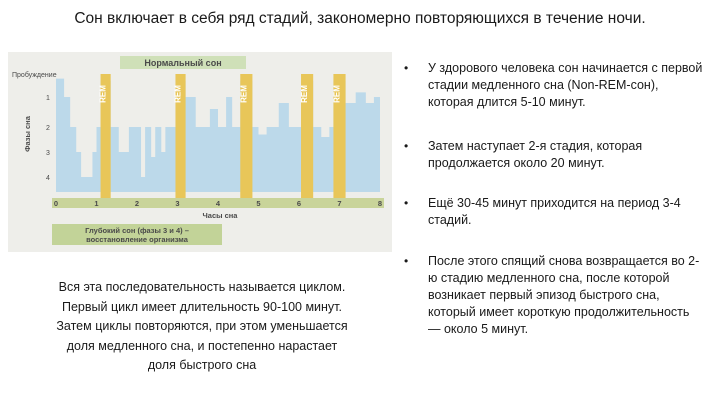 This screenshot has height=405, width=720. I want to click on x-tick-label: 0, so click(56, 203).